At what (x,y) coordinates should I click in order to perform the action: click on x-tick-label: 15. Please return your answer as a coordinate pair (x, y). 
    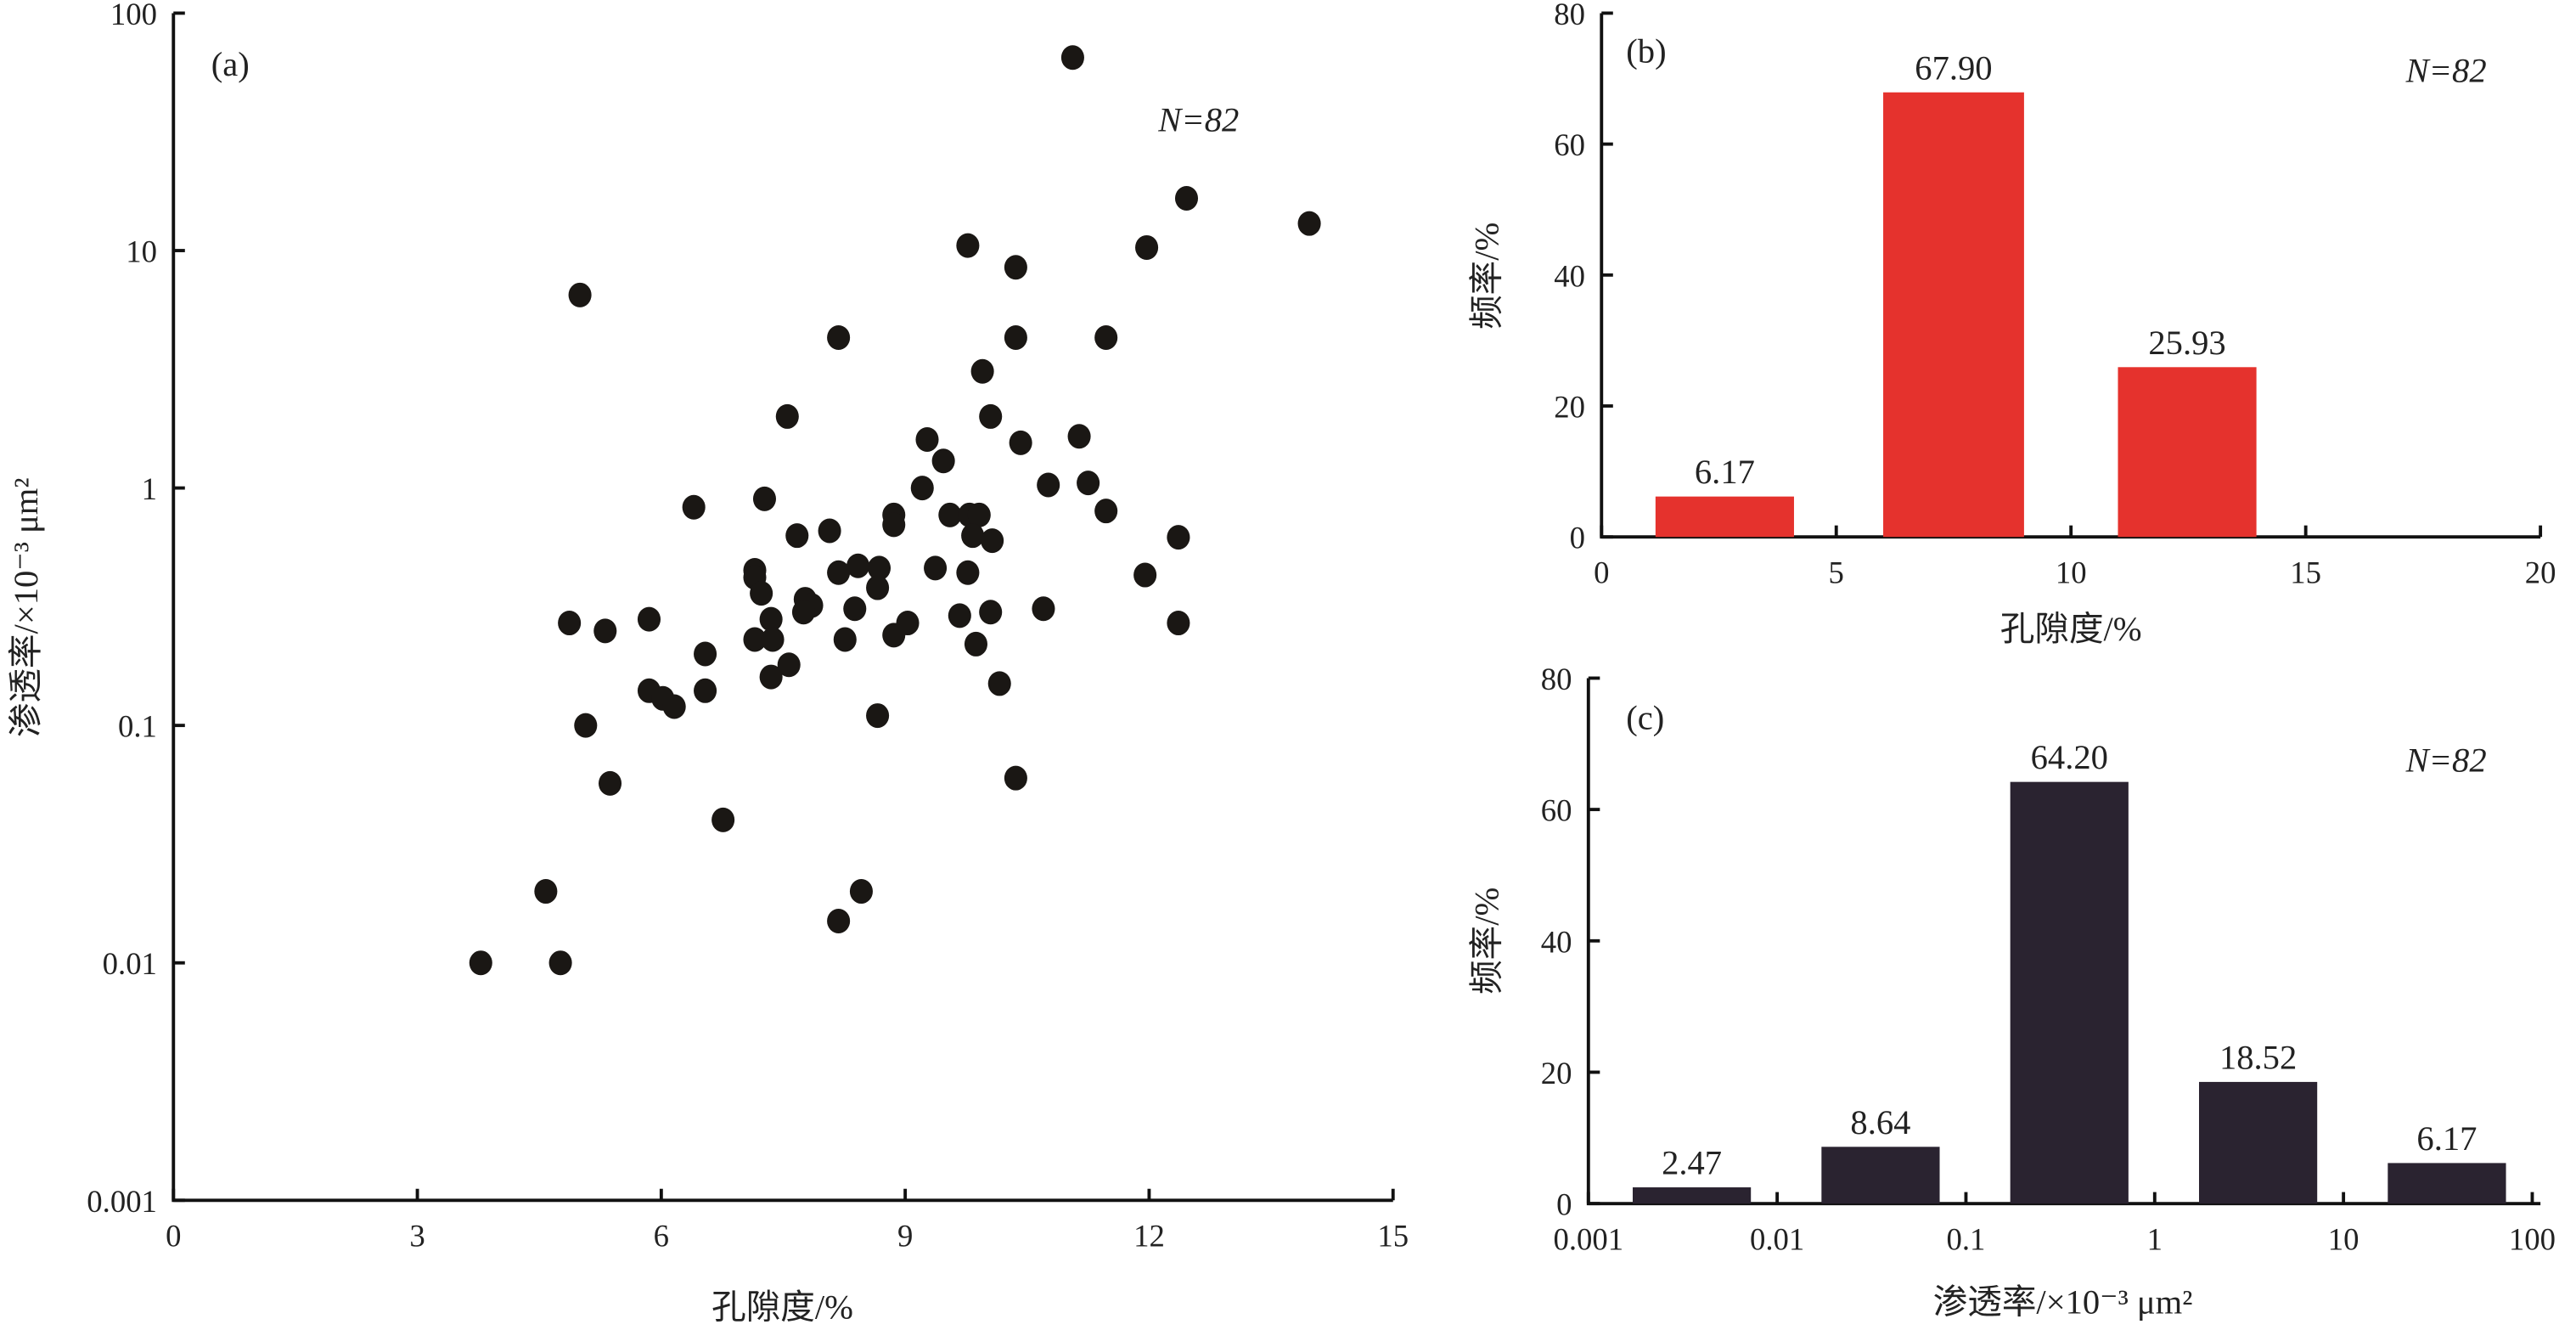
    Looking at the image, I should click on (1393, 1235).